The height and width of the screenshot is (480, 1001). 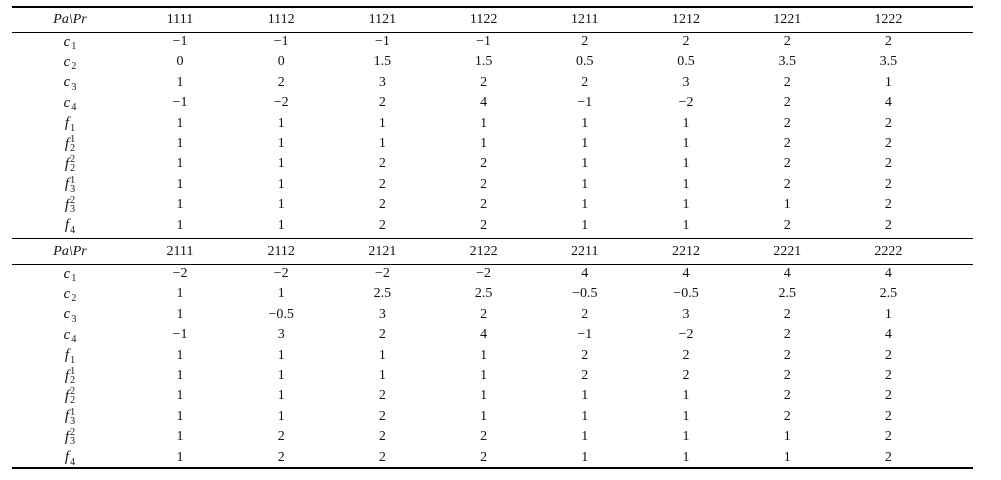 I want to click on label-scripts: 2, so click(x=74, y=295).